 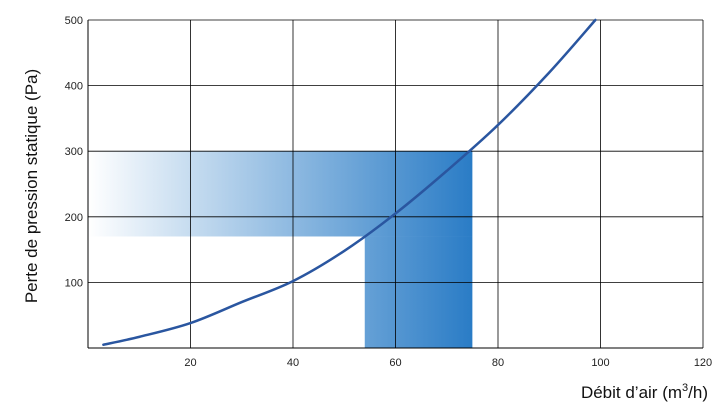 I want to click on x-axis-label-end: /h), so click(x=698, y=392).